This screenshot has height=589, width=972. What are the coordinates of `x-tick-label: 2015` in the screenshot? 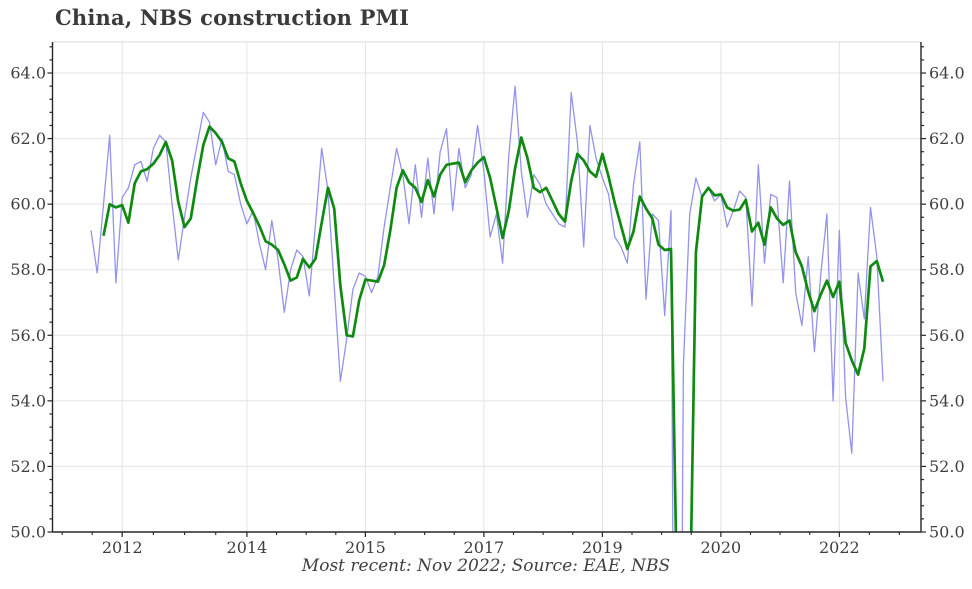 It's located at (365, 547).